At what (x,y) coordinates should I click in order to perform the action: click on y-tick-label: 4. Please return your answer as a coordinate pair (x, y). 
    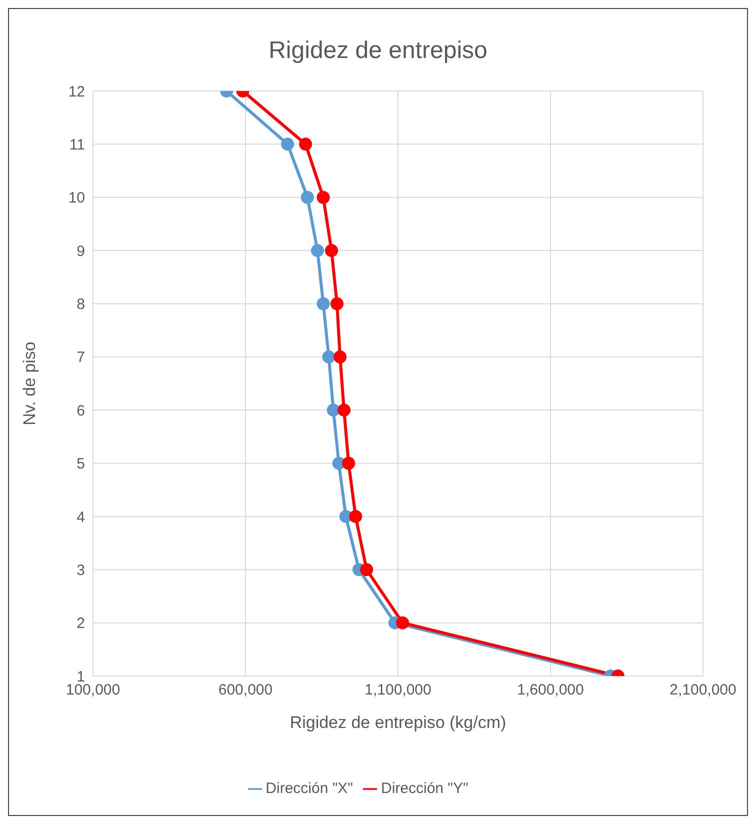
    Looking at the image, I should click on (80, 517).